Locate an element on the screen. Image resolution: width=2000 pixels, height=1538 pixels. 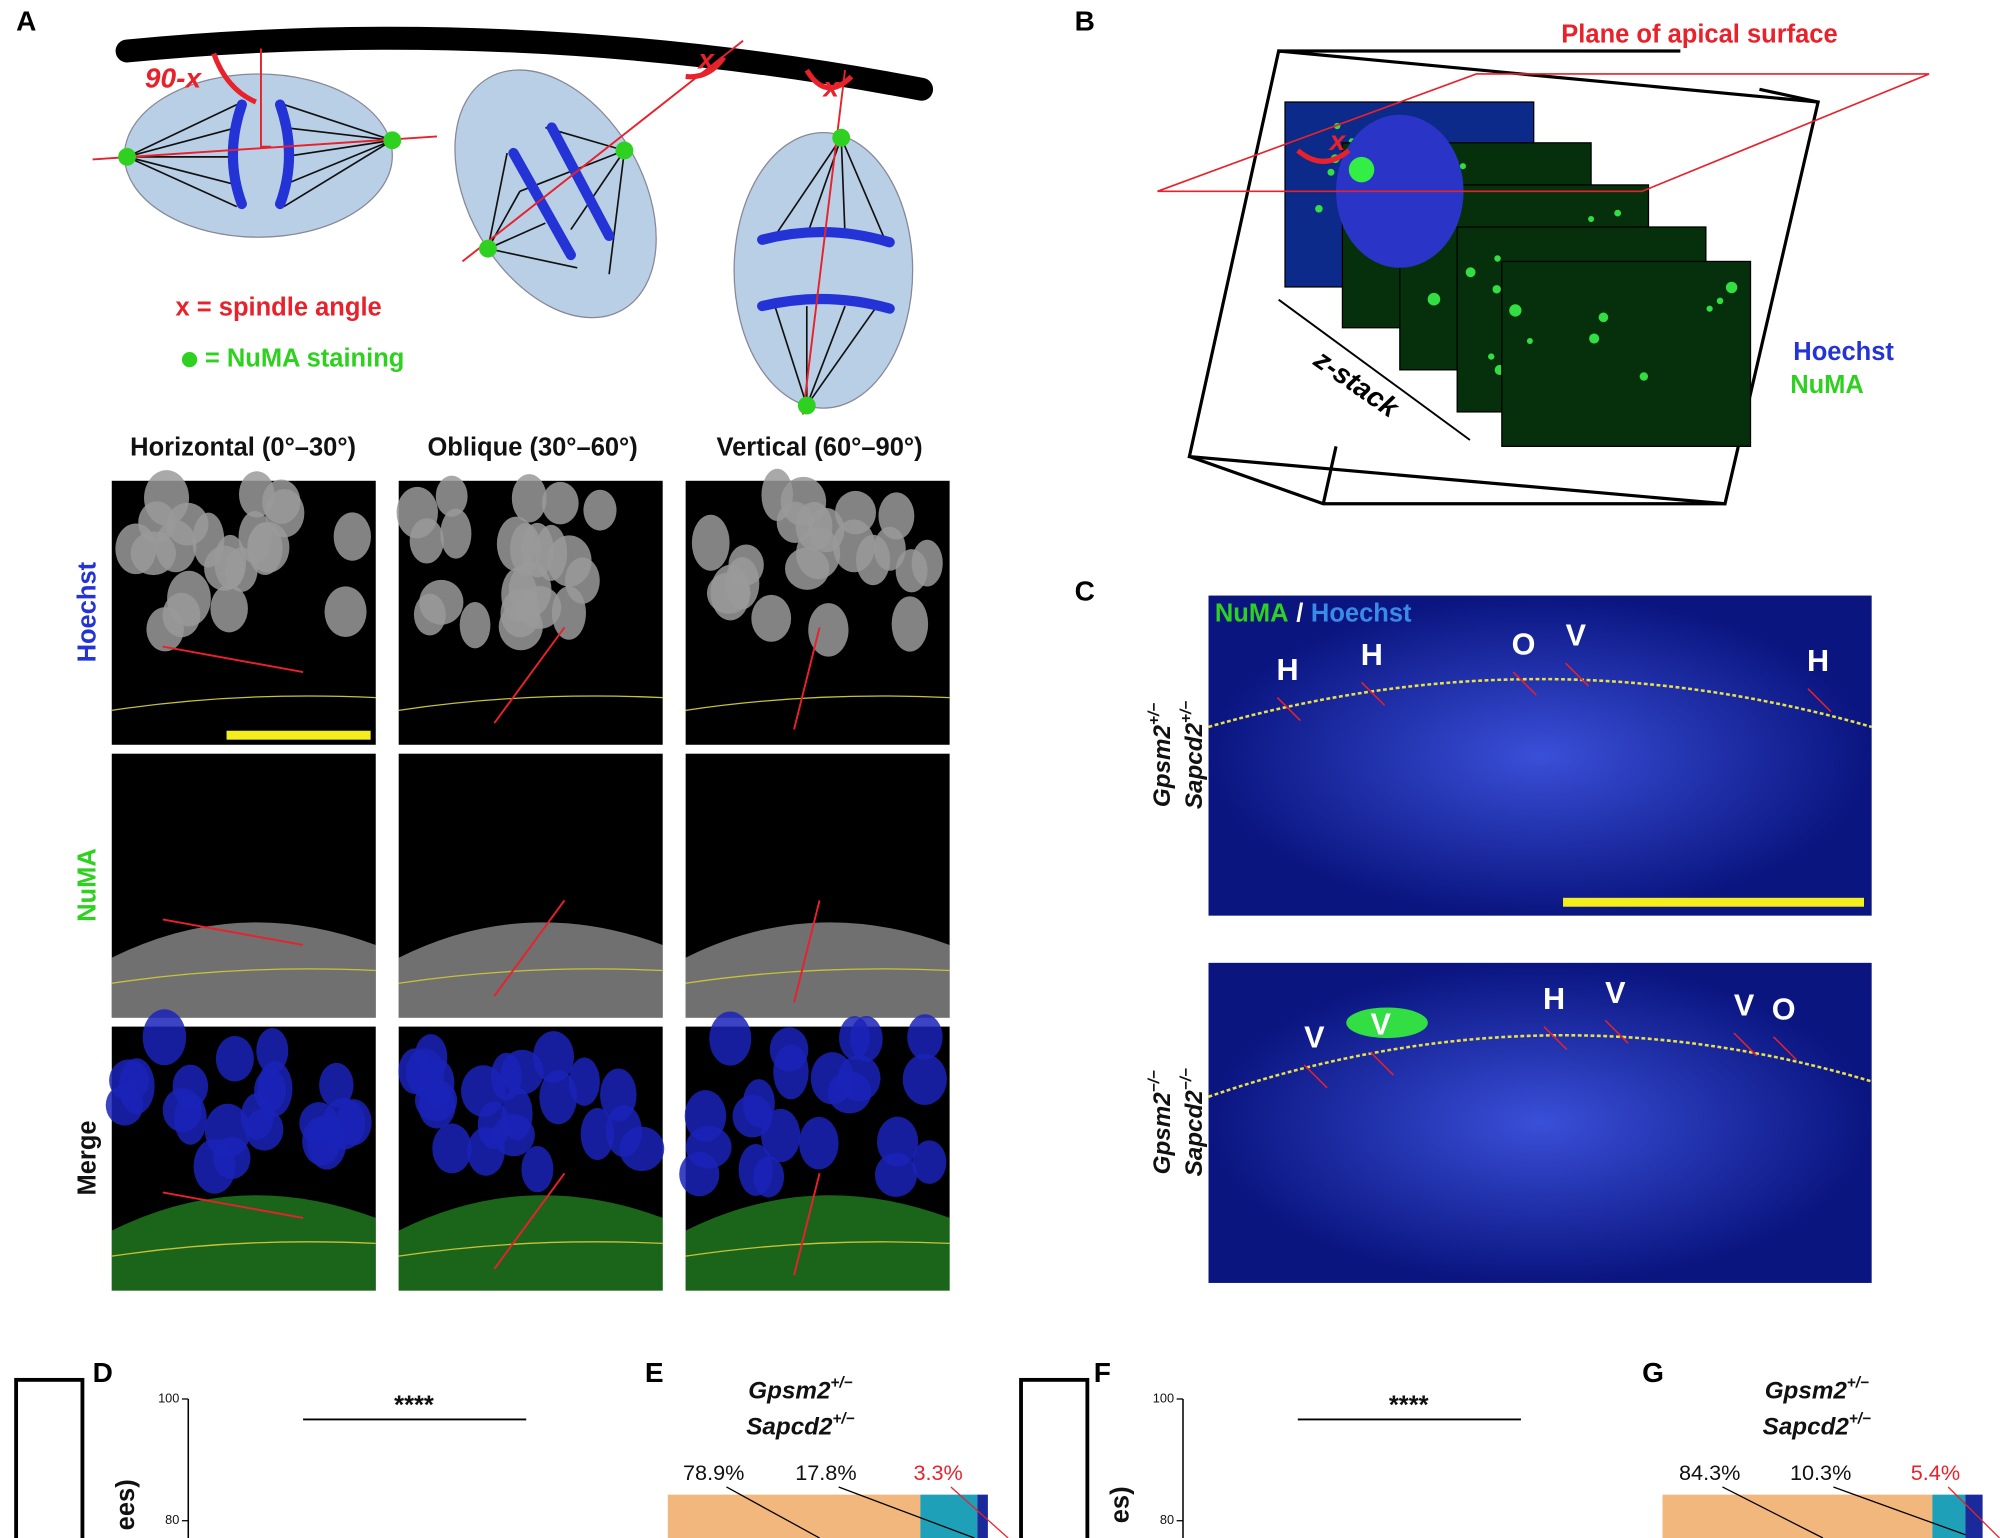
legend-dot is located at coordinates (189, 359).